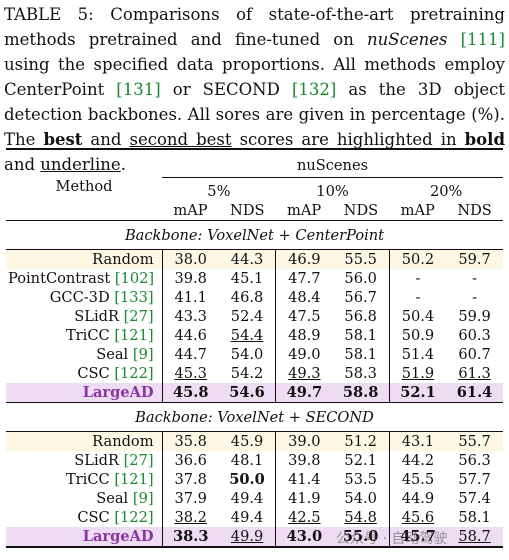 Image resolution: width=509 pixels, height=560 pixels. What do you see at coordinates (247, 460) in the screenshot?
I see `score-cell: 48.1` at bounding box center [247, 460].